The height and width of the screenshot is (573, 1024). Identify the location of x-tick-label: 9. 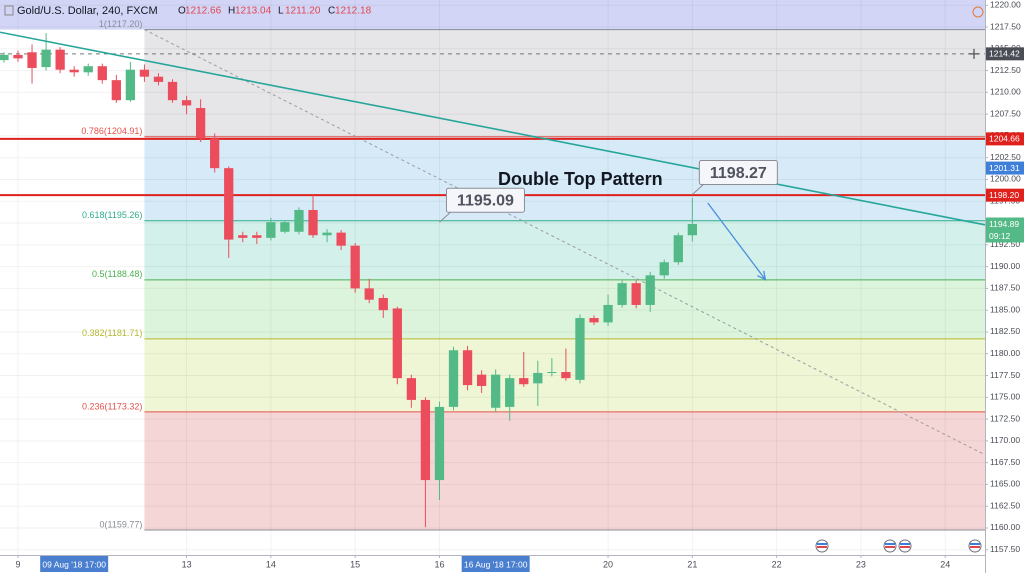
(17, 564).